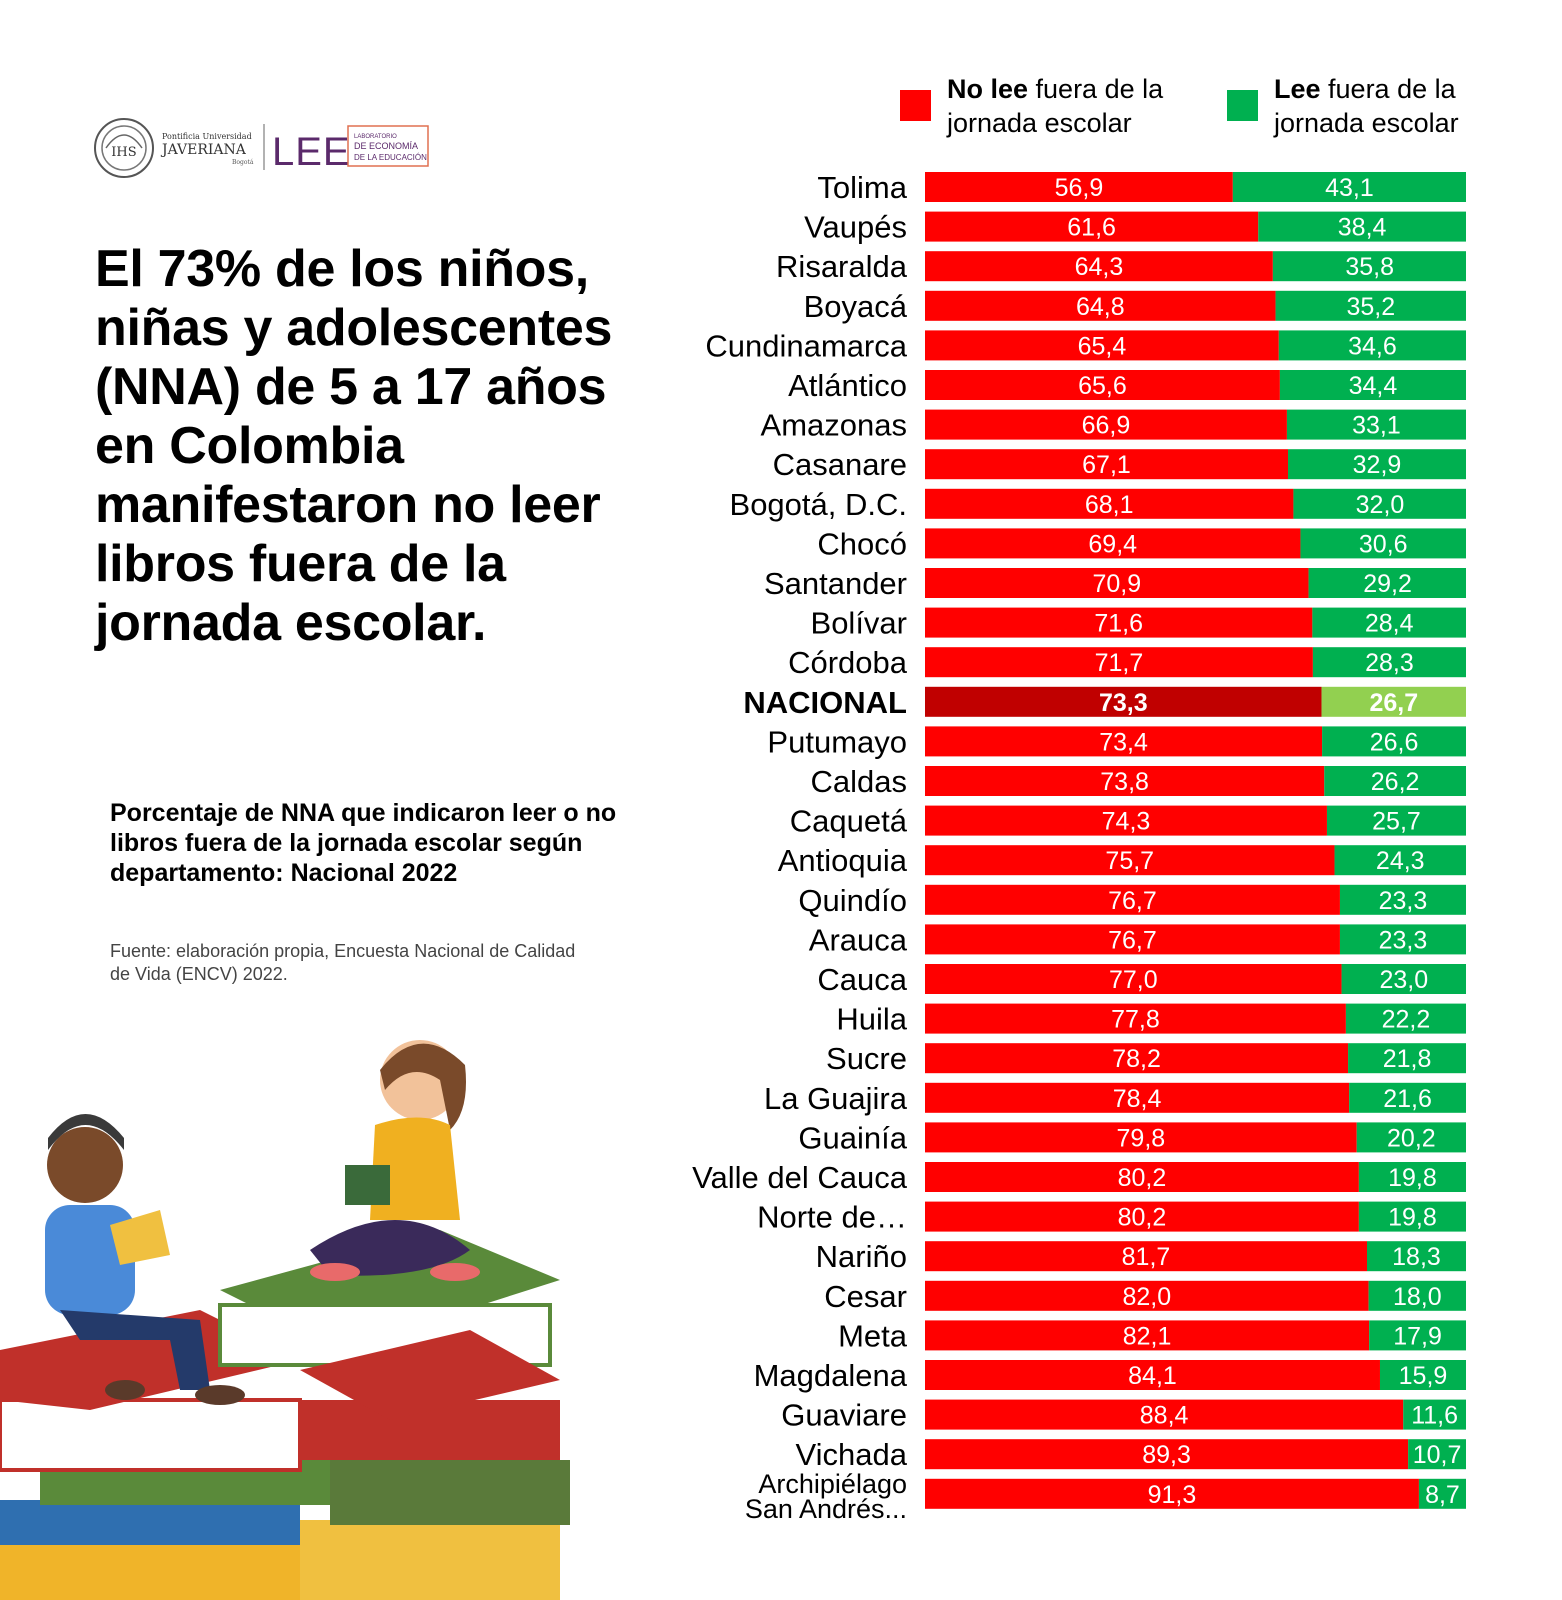  What do you see at coordinates (865, 1296) in the screenshot?
I see `category-label-cesar: Cesar` at bounding box center [865, 1296].